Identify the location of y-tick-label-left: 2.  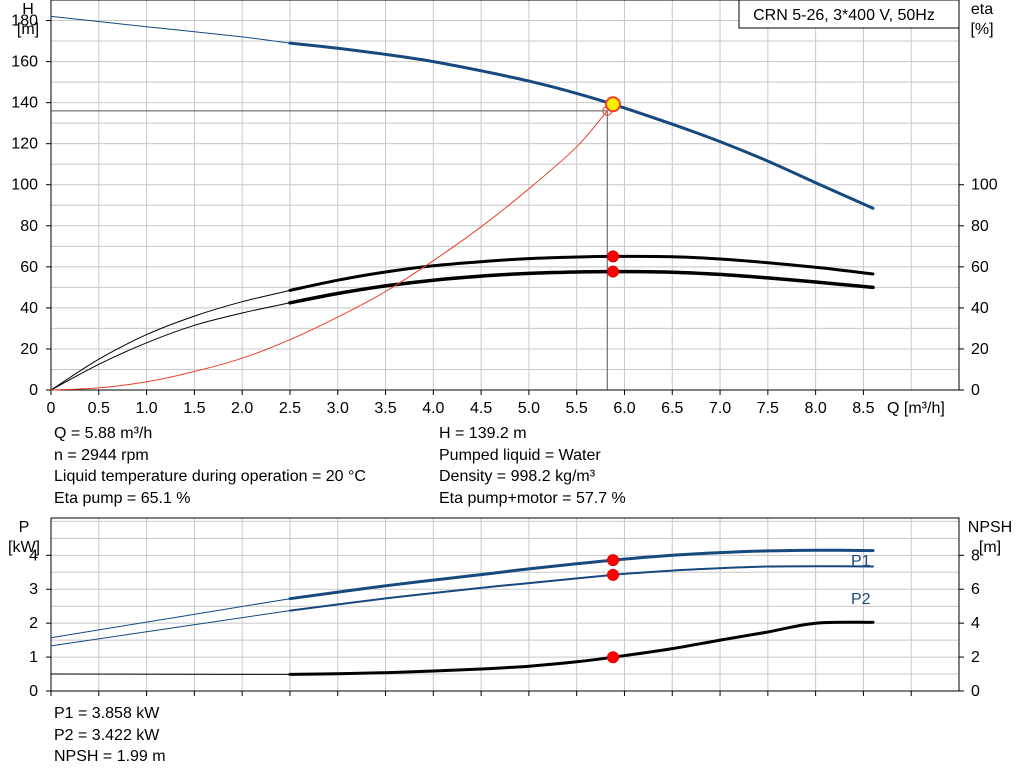
(33, 623).